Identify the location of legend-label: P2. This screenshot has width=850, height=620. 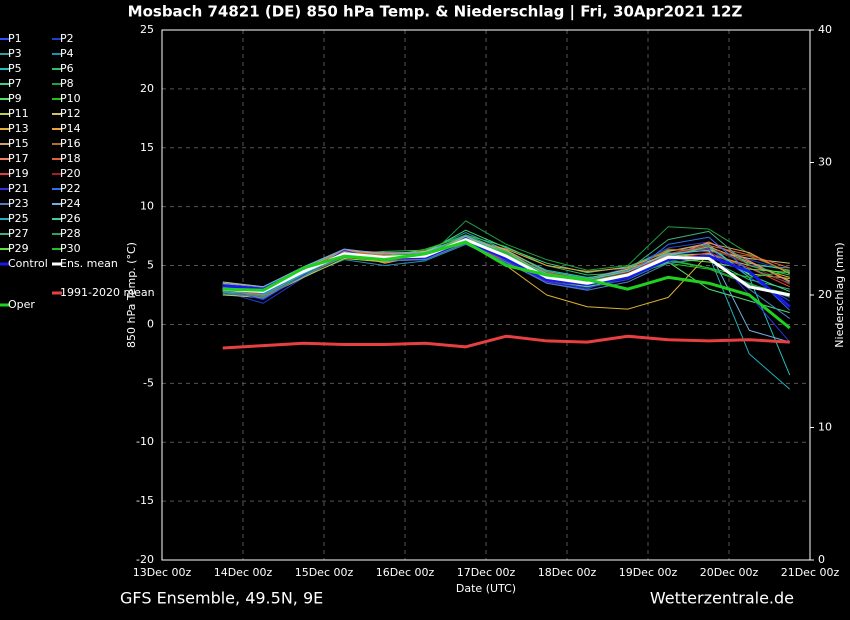
(67, 38).